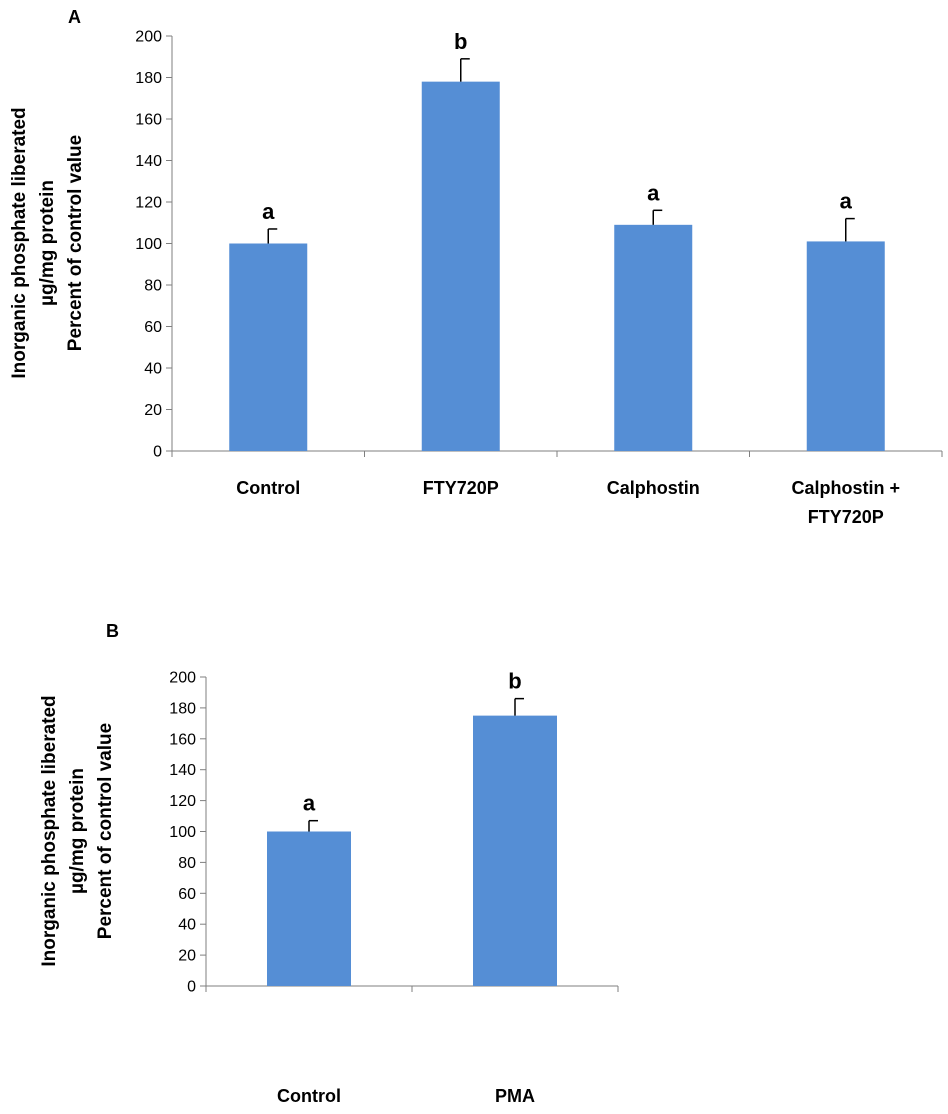 The height and width of the screenshot is (1114, 948). What do you see at coordinates (74, 17) in the screenshot?
I see `panel-label-a: A` at bounding box center [74, 17].